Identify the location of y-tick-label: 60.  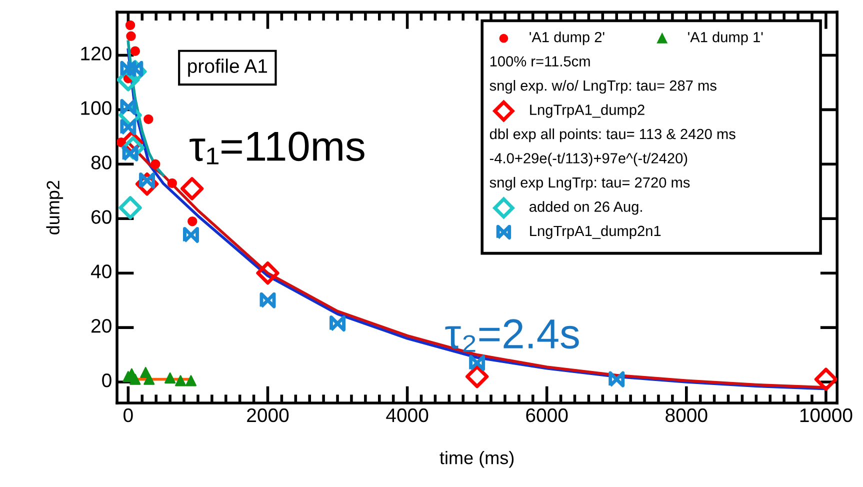
(102, 217).